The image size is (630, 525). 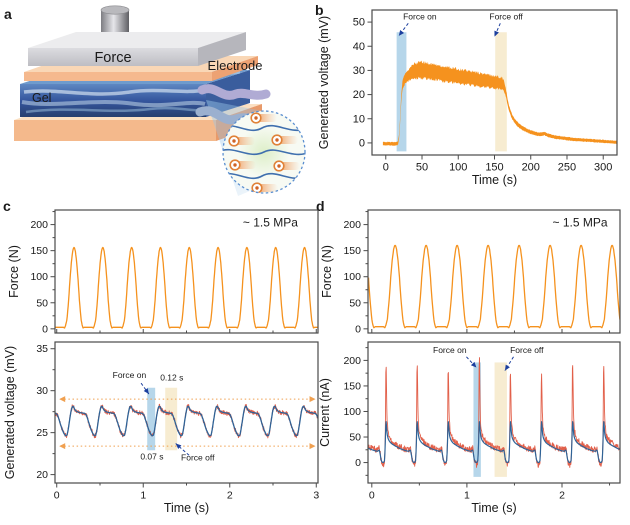 I want to click on electrode-label: Electrode, so click(x=235, y=65).